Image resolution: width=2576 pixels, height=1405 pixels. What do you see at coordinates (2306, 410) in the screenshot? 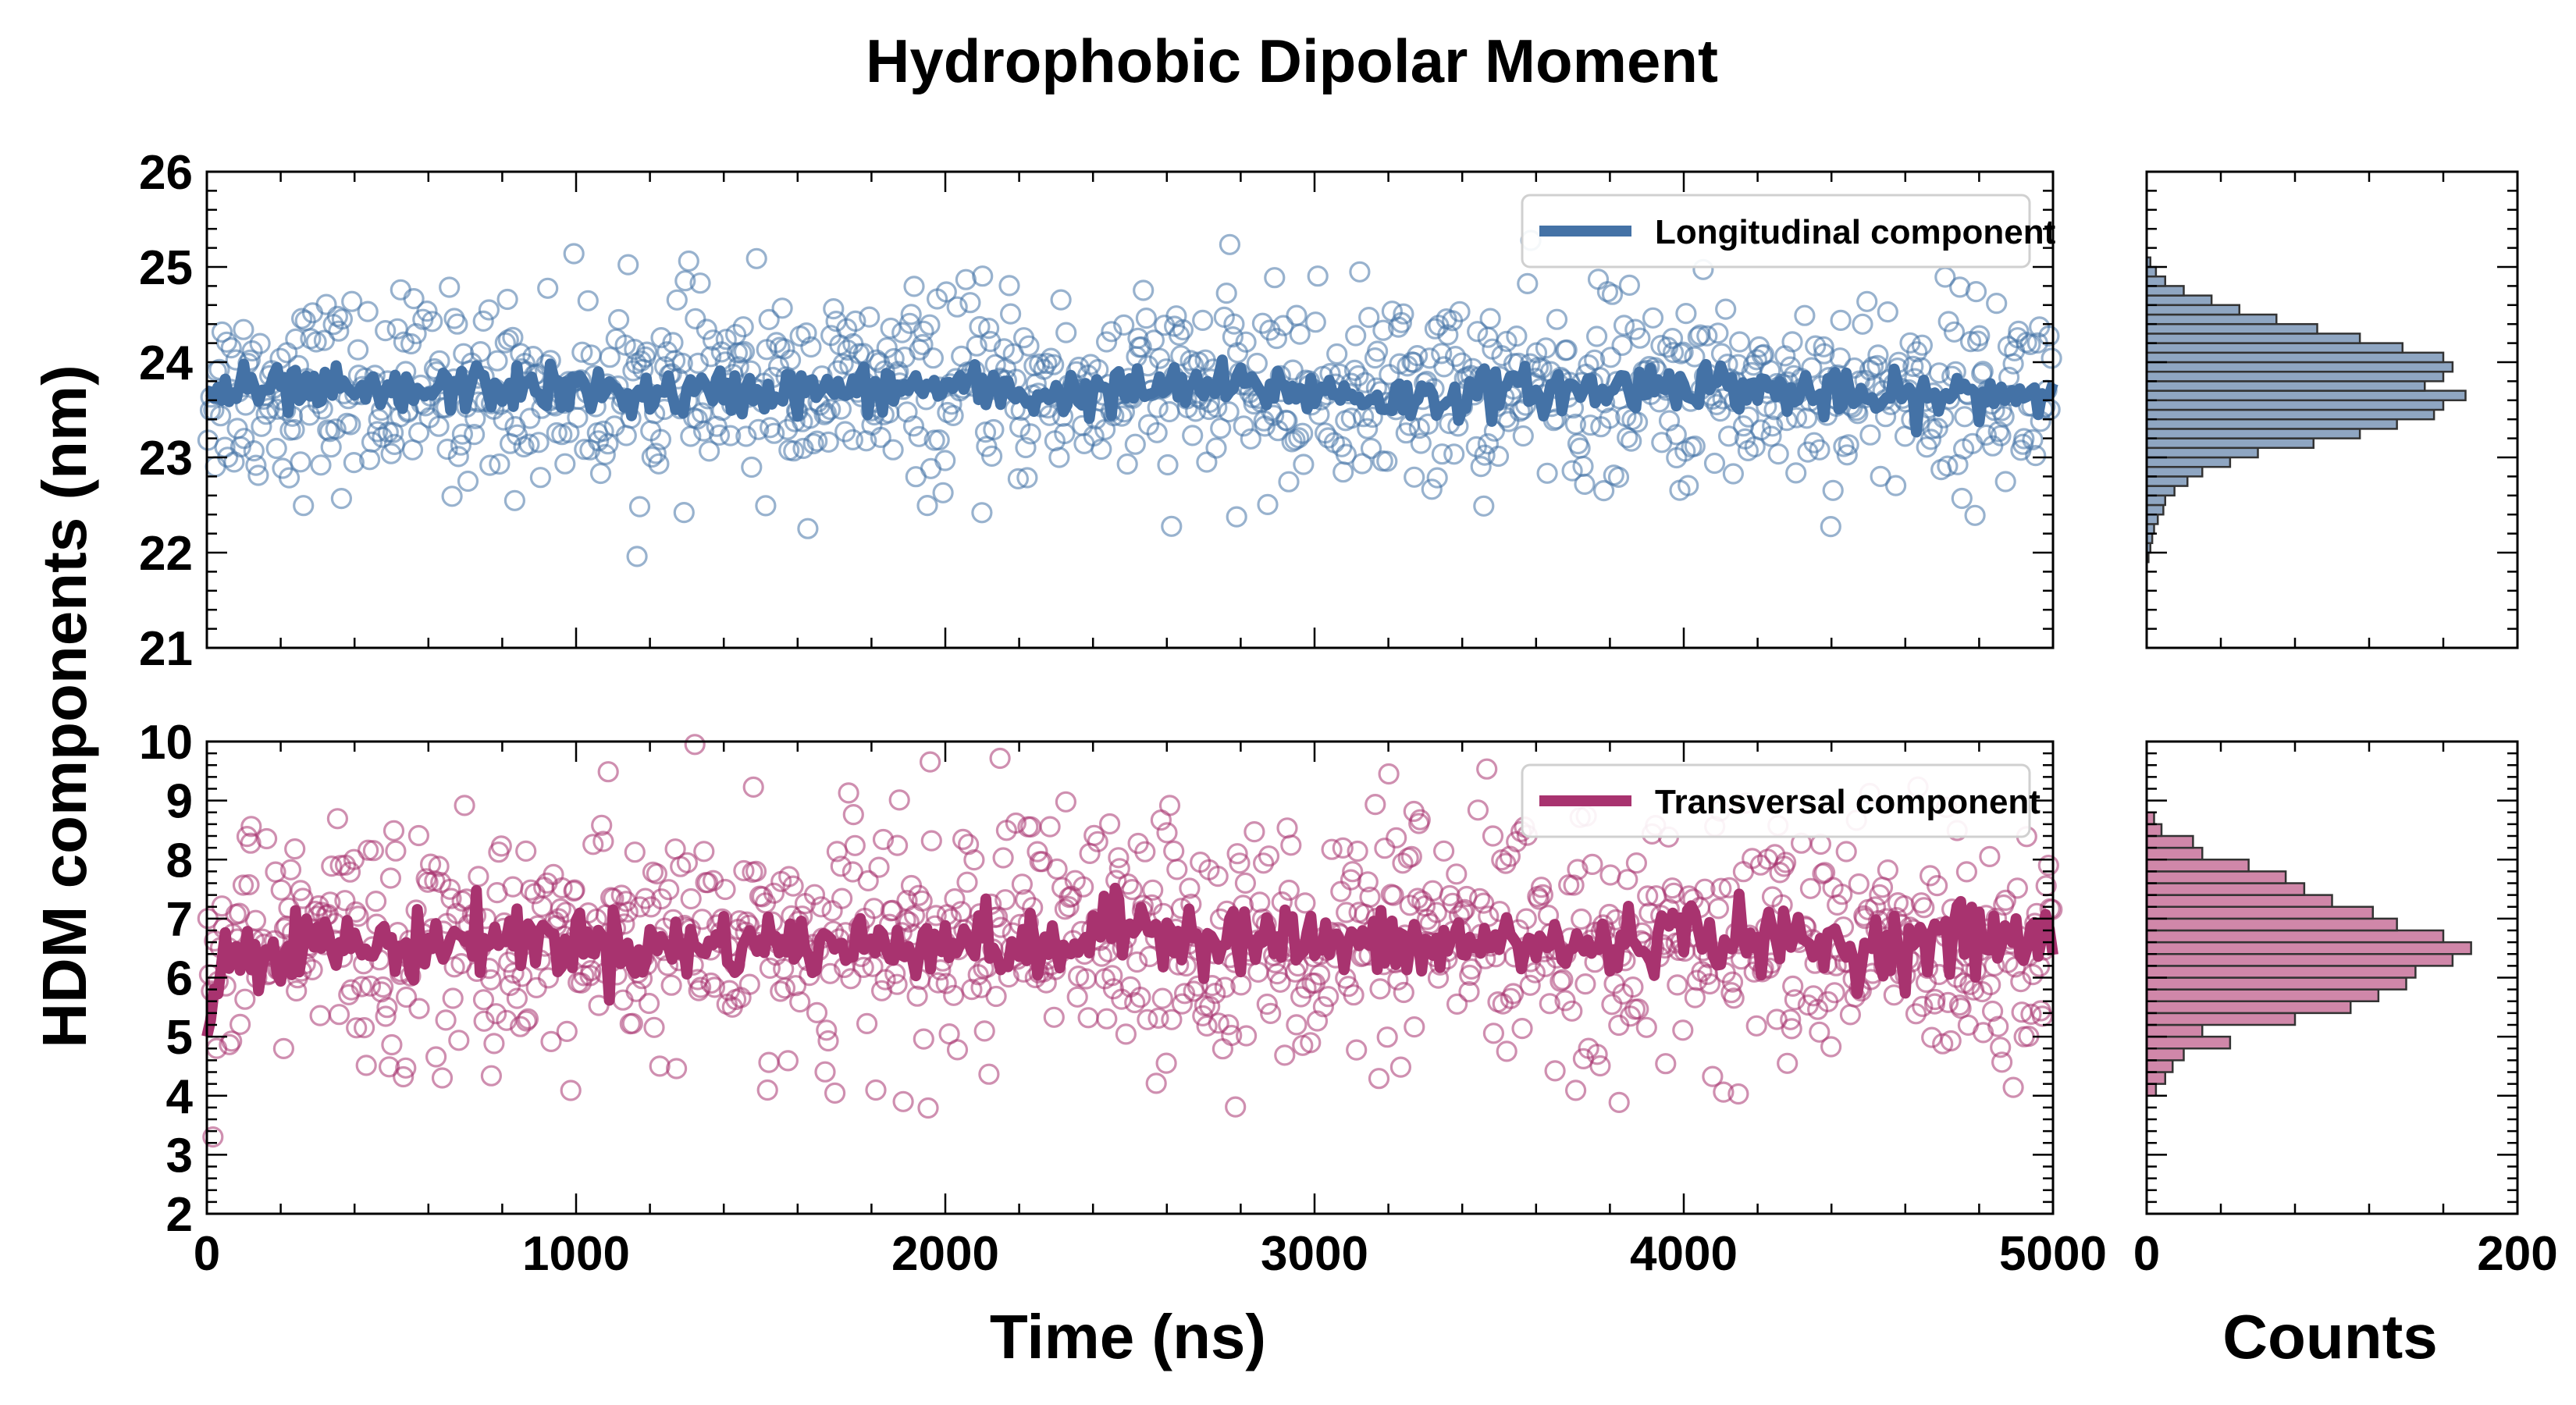
I see `histogram-bars` at bounding box center [2306, 410].